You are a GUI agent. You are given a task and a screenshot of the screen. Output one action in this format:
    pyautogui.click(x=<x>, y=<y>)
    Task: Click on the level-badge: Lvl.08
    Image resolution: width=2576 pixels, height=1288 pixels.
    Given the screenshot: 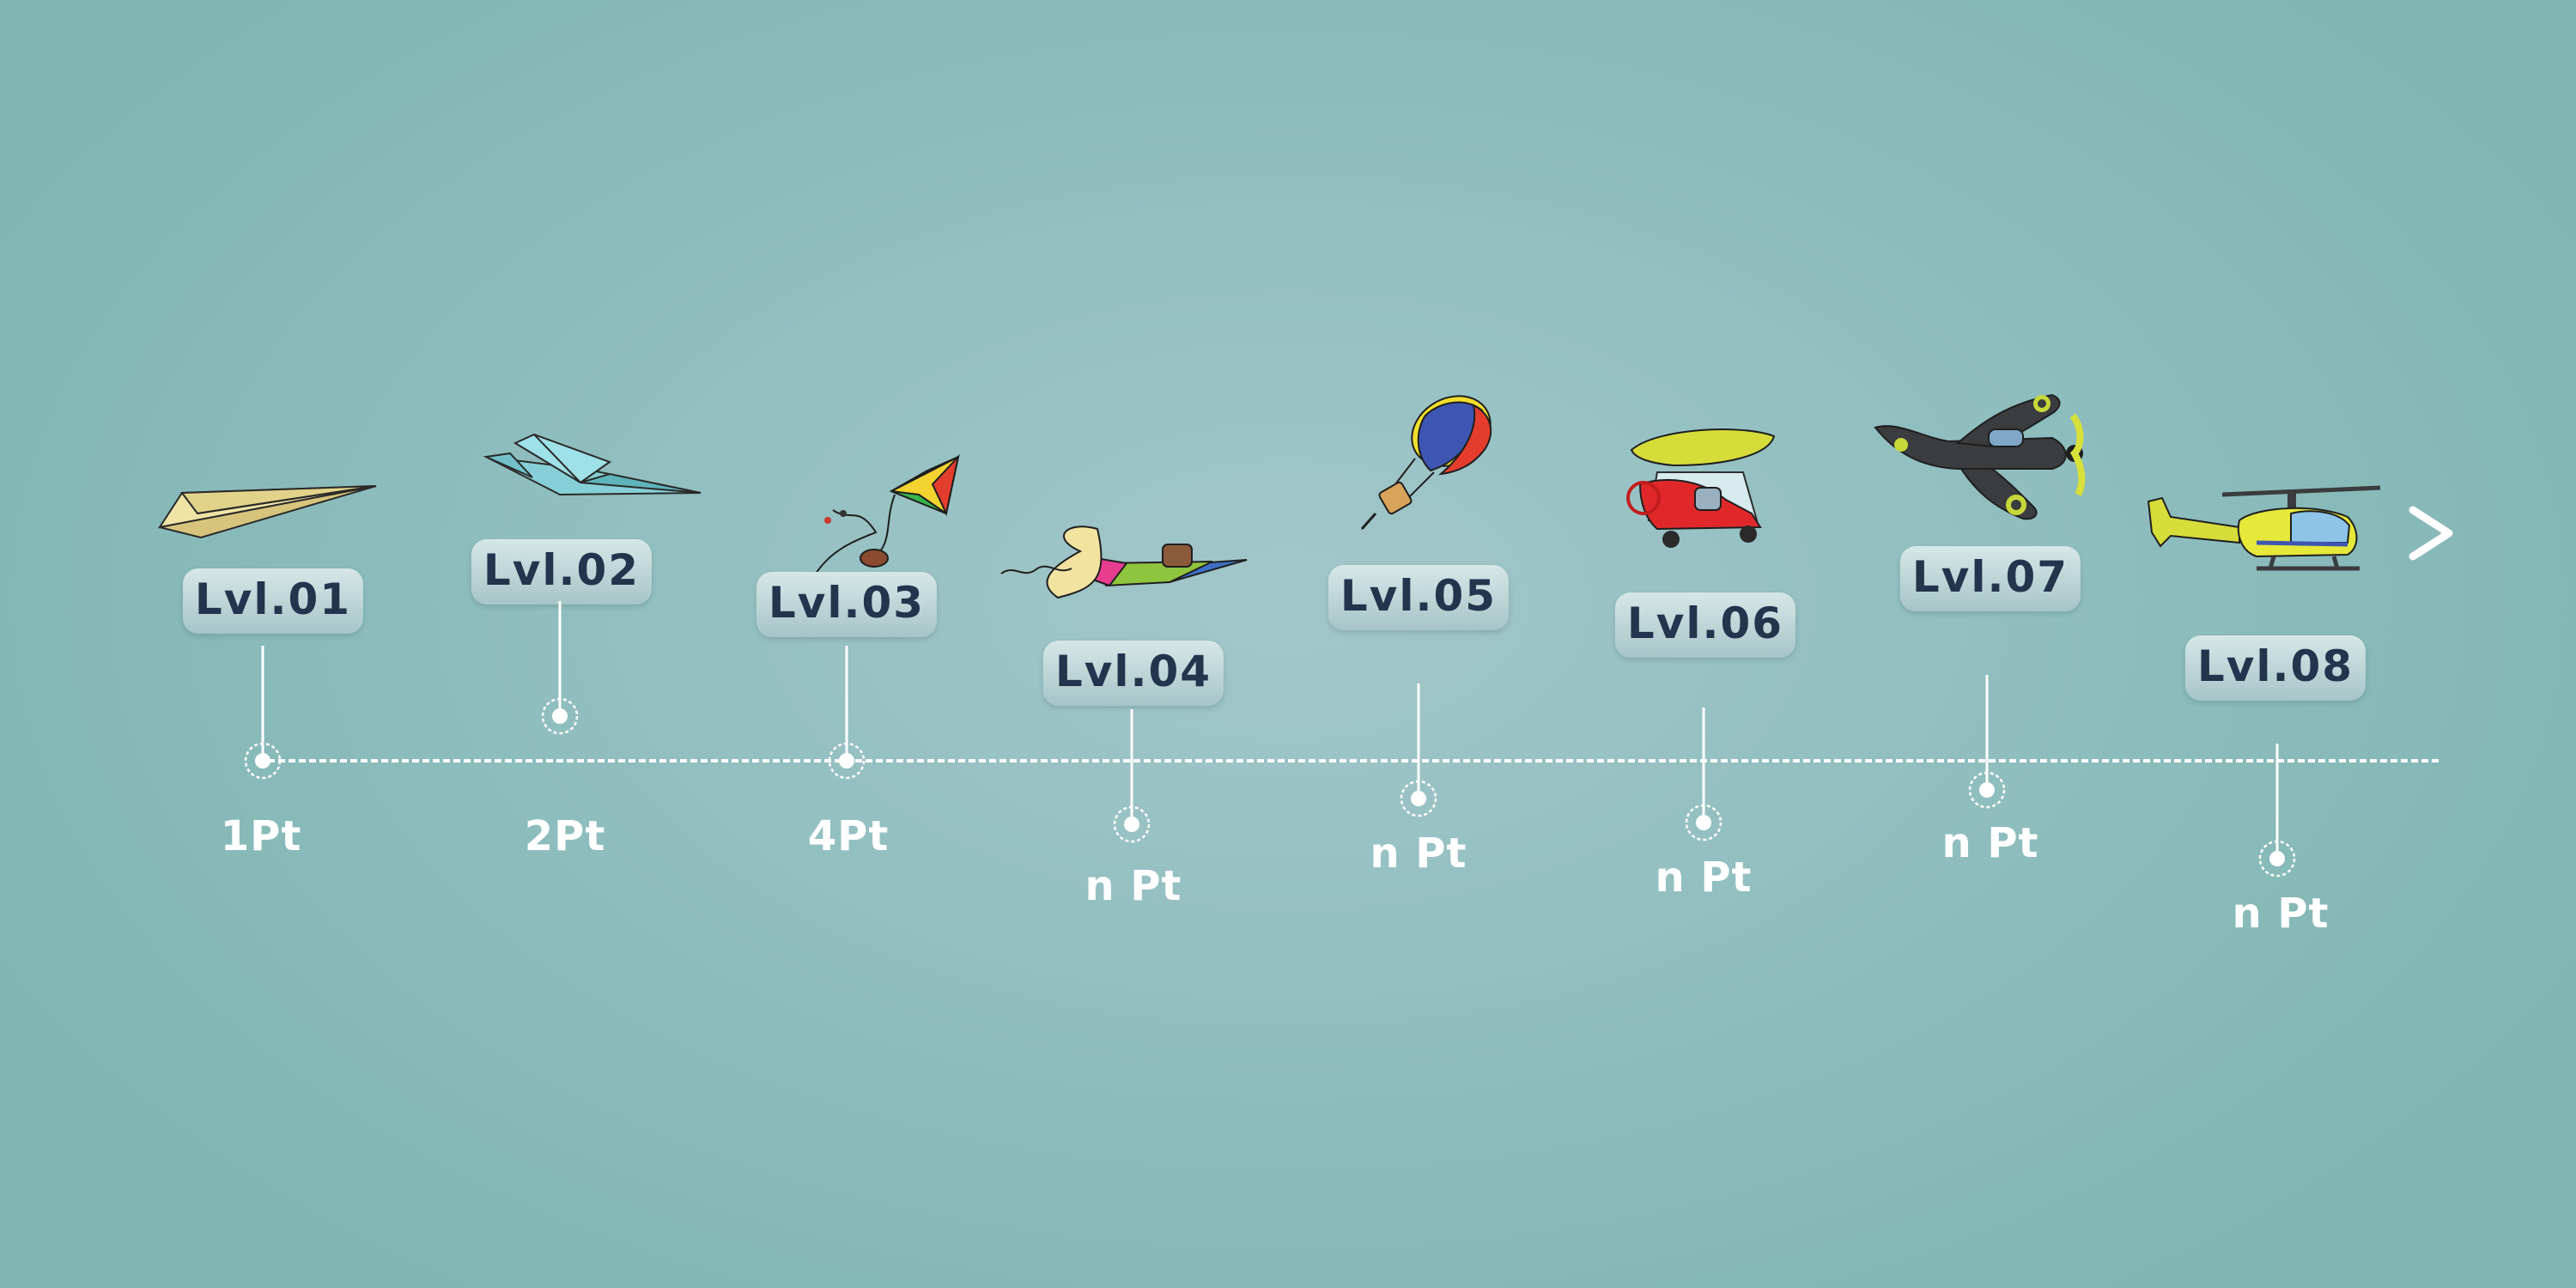 What is the action you would take?
    pyautogui.click(x=2275, y=668)
    